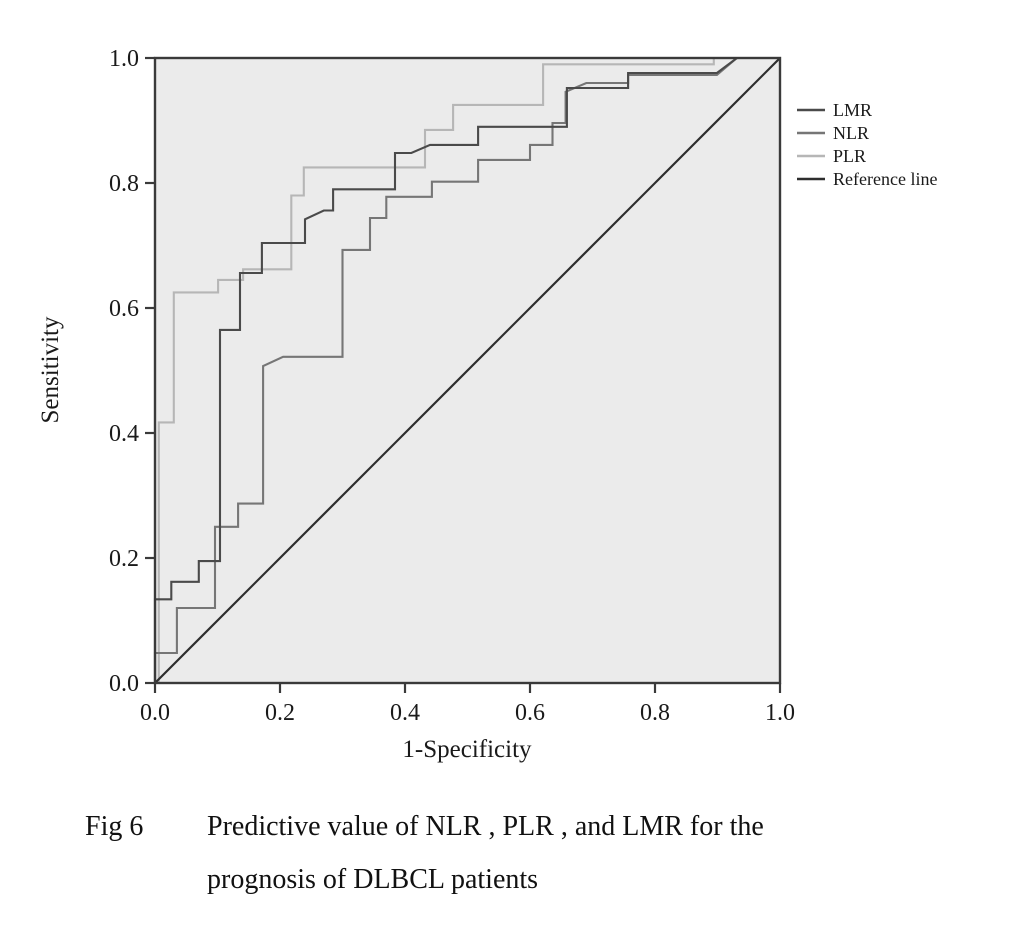 This screenshot has width=1010, height=927. I want to click on y-tick-label: 0.0, so click(124, 684).